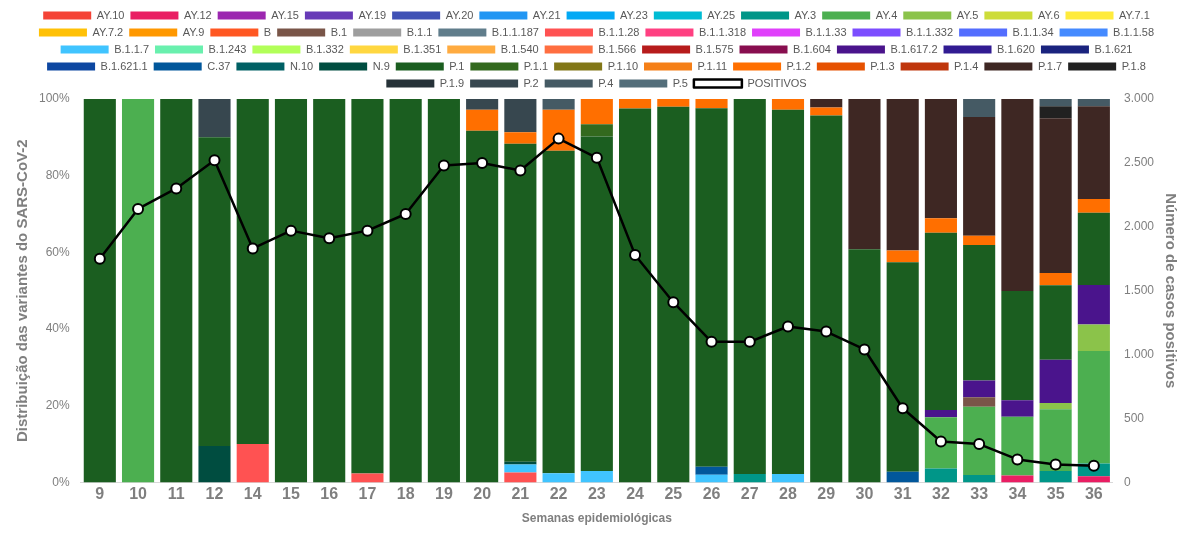 The image size is (1193, 534). What do you see at coordinates (712, 65) in the screenshot?
I see `legend-label: P.1.11` at bounding box center [712, 65].